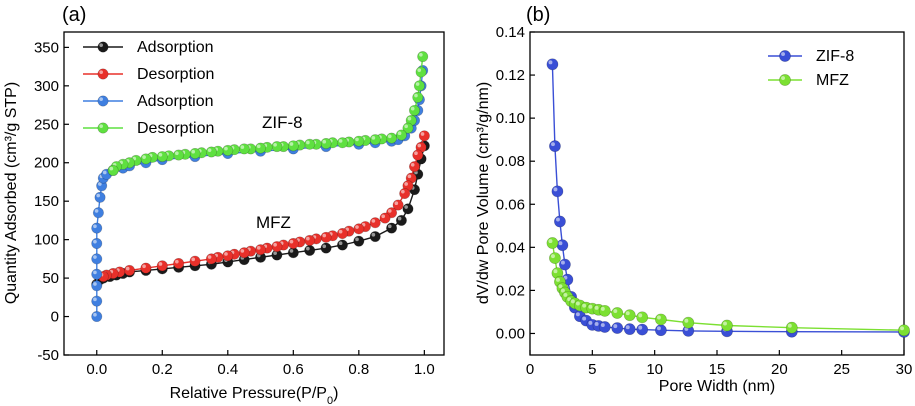 Image resolution: width=915 pixels, height=406 pixels. Describe the element at coordinates (50, 278) in the screenshot. I see `a-ytick-label: 50` at that location.